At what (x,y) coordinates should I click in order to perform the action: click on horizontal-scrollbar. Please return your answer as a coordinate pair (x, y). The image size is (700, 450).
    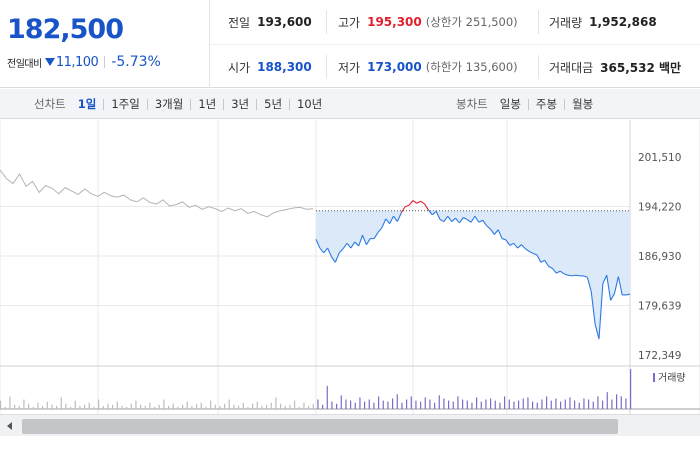
    Looking at the image, I should click on (350, 425).